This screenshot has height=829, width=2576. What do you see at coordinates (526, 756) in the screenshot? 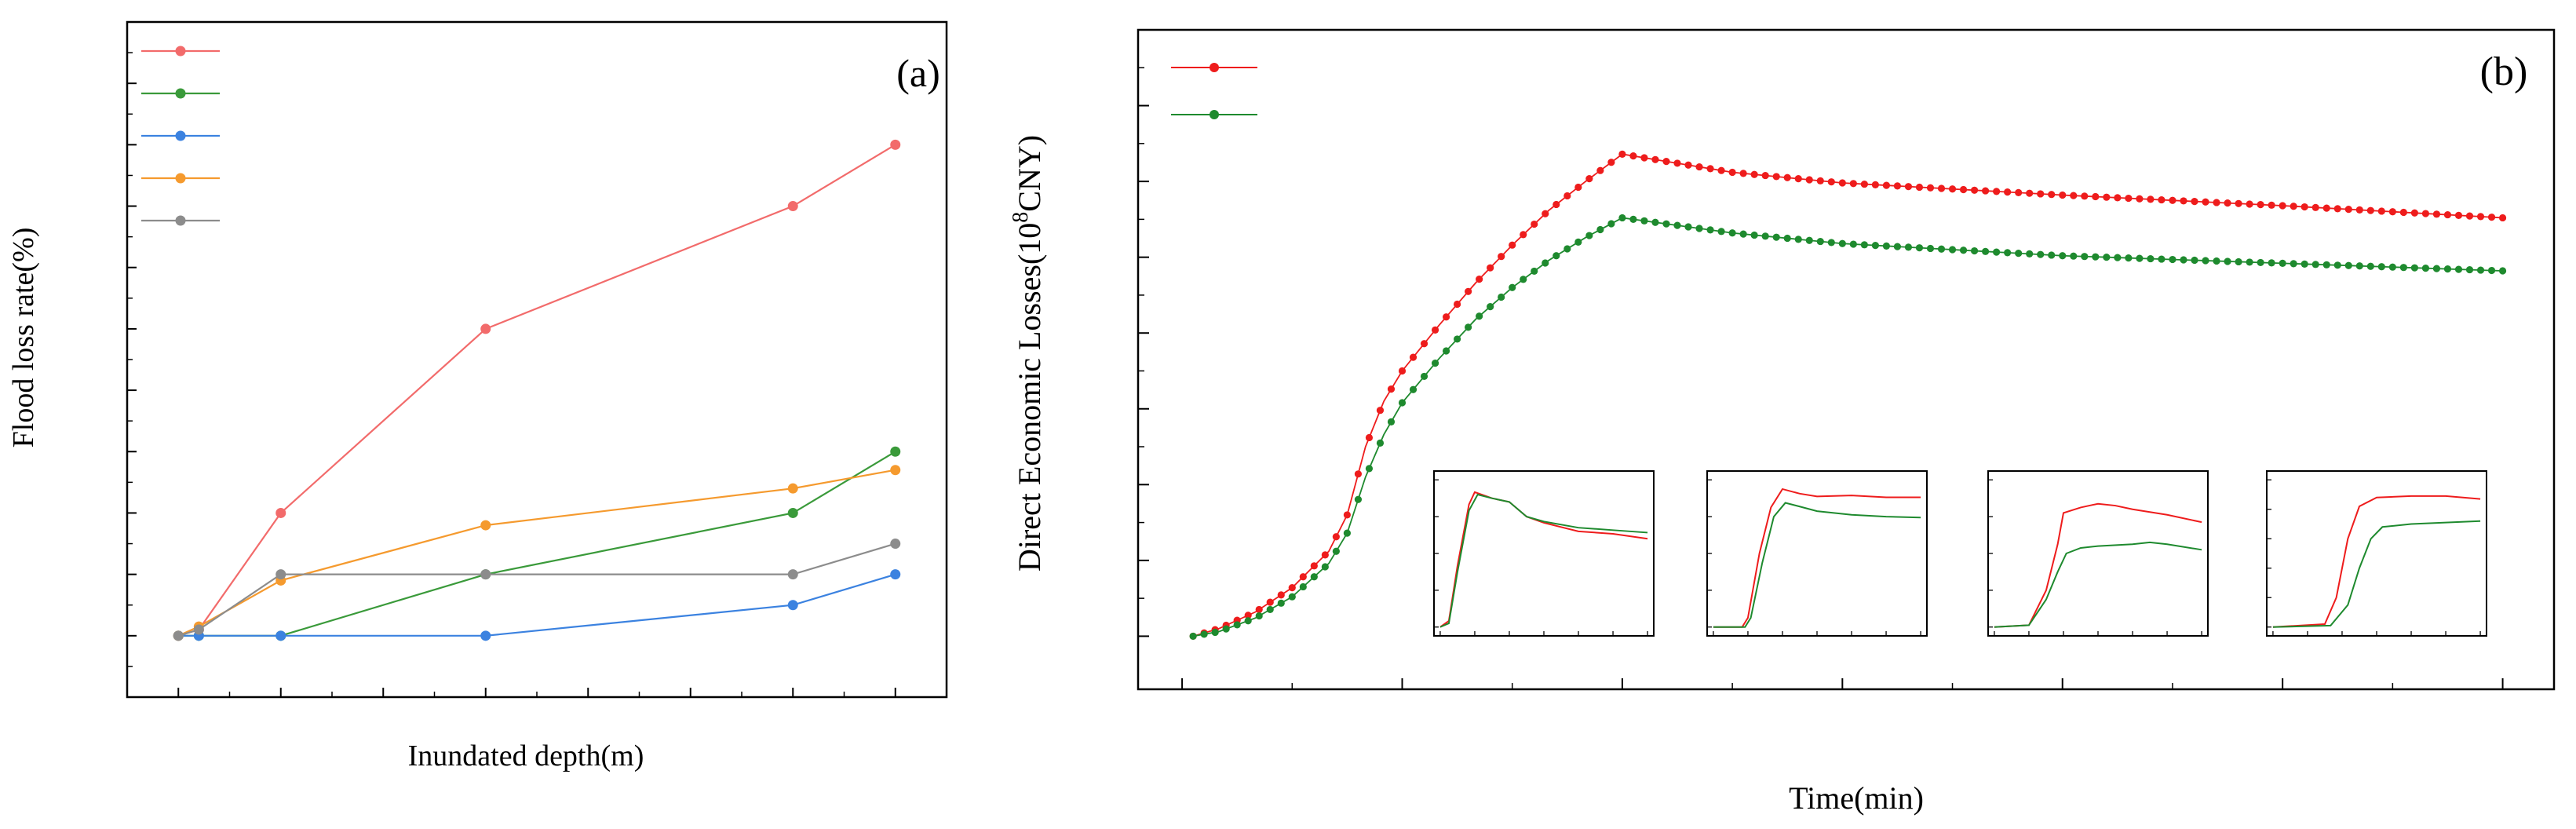
I see `panel-a-x-axis-label: Inundated depth(m)` at bounding box center [526, 756].